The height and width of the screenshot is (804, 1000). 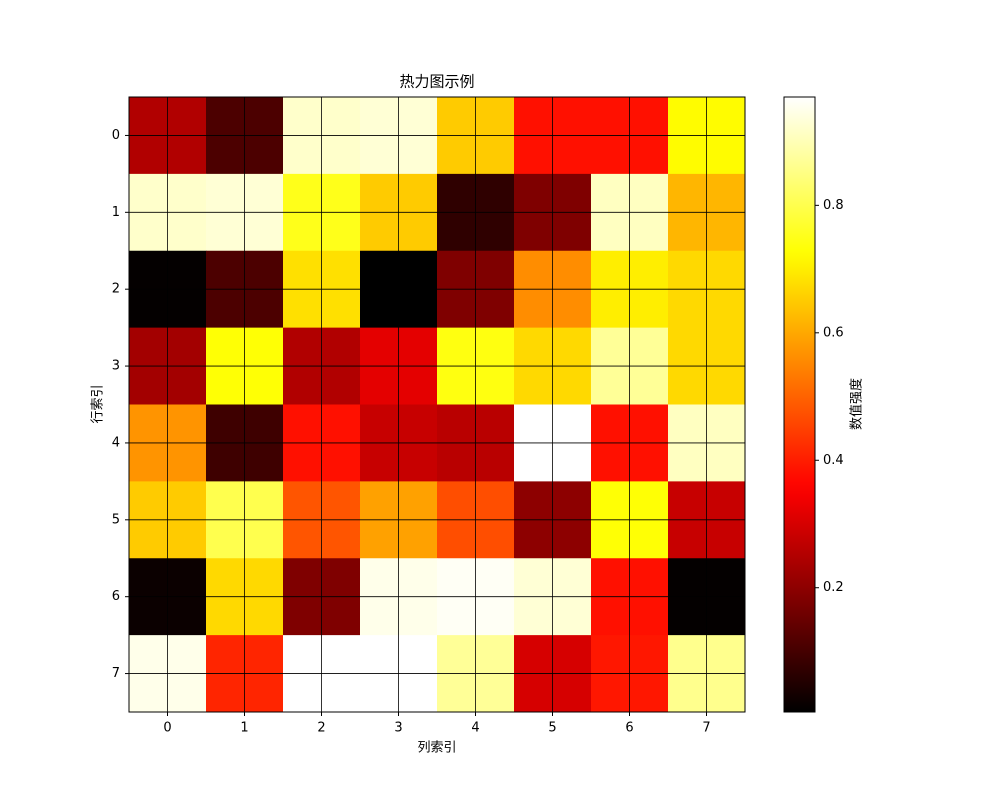 I want to click on y-tick-label: 5, so click(x=116, y=519).